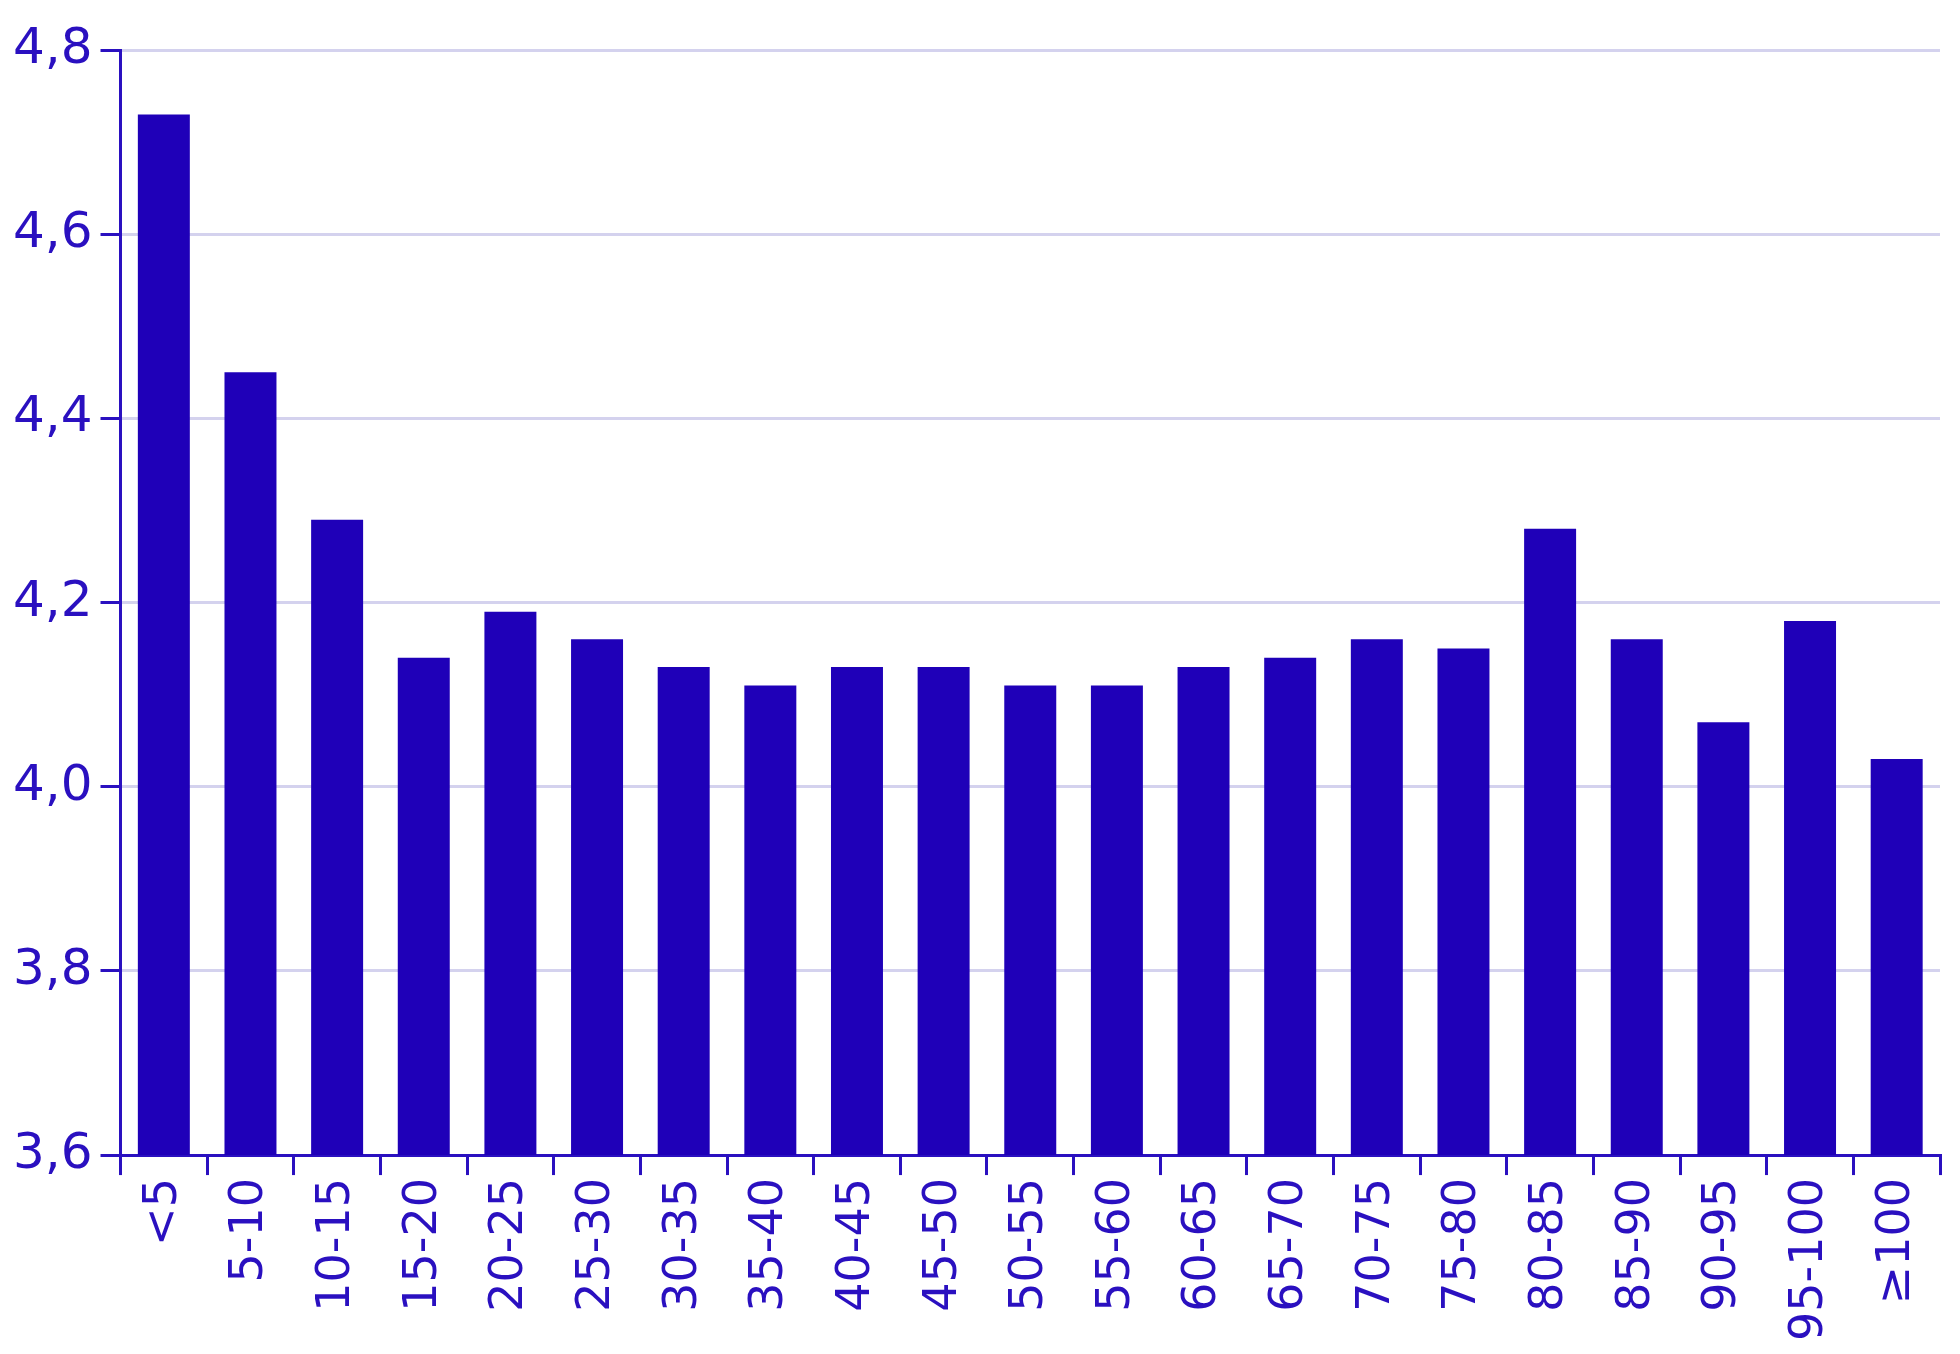  I want to click on x-tick-label: 60-65, so click(1199, 1245).